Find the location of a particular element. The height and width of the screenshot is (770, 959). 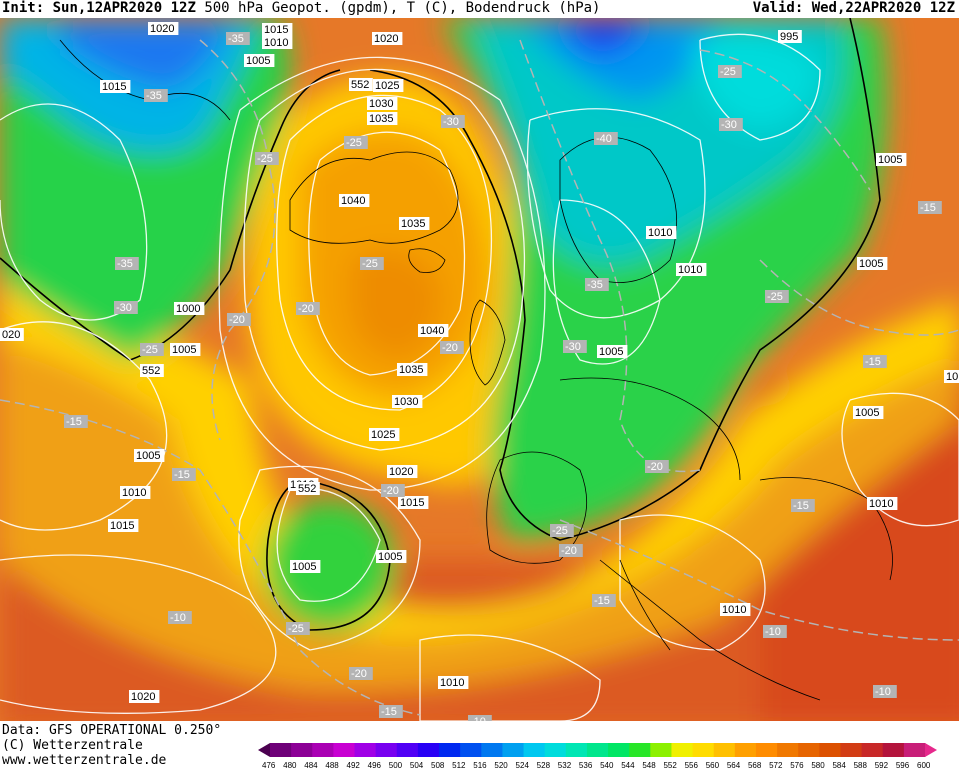

colorbar-tick-label: 576 is located at coordinates (797, 765).